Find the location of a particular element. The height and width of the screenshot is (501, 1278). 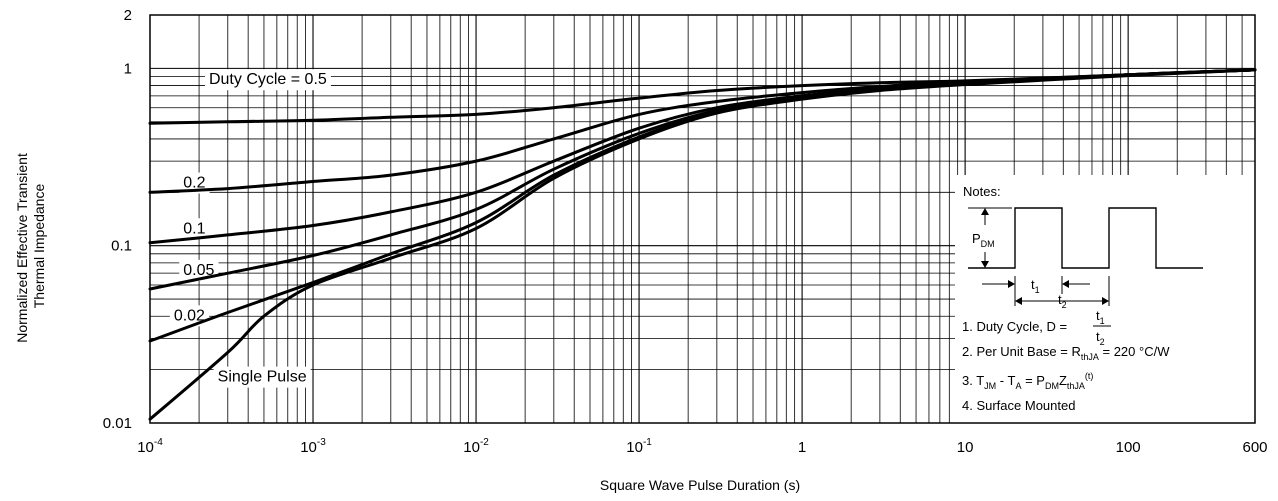

x-tick-label: 10⁻⁴ is located at coordinates (150, 446).